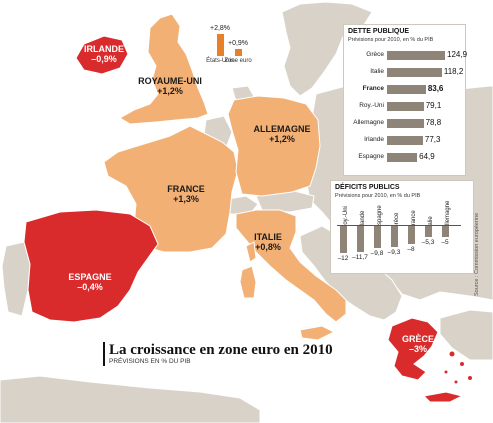 The height and width of the screenshot is (423, 493). What do you see at coordinates (221, 350) in the screenshot?
I see `map-title: La croissance en zone euro en 2010` at bounding box center [221, 350].